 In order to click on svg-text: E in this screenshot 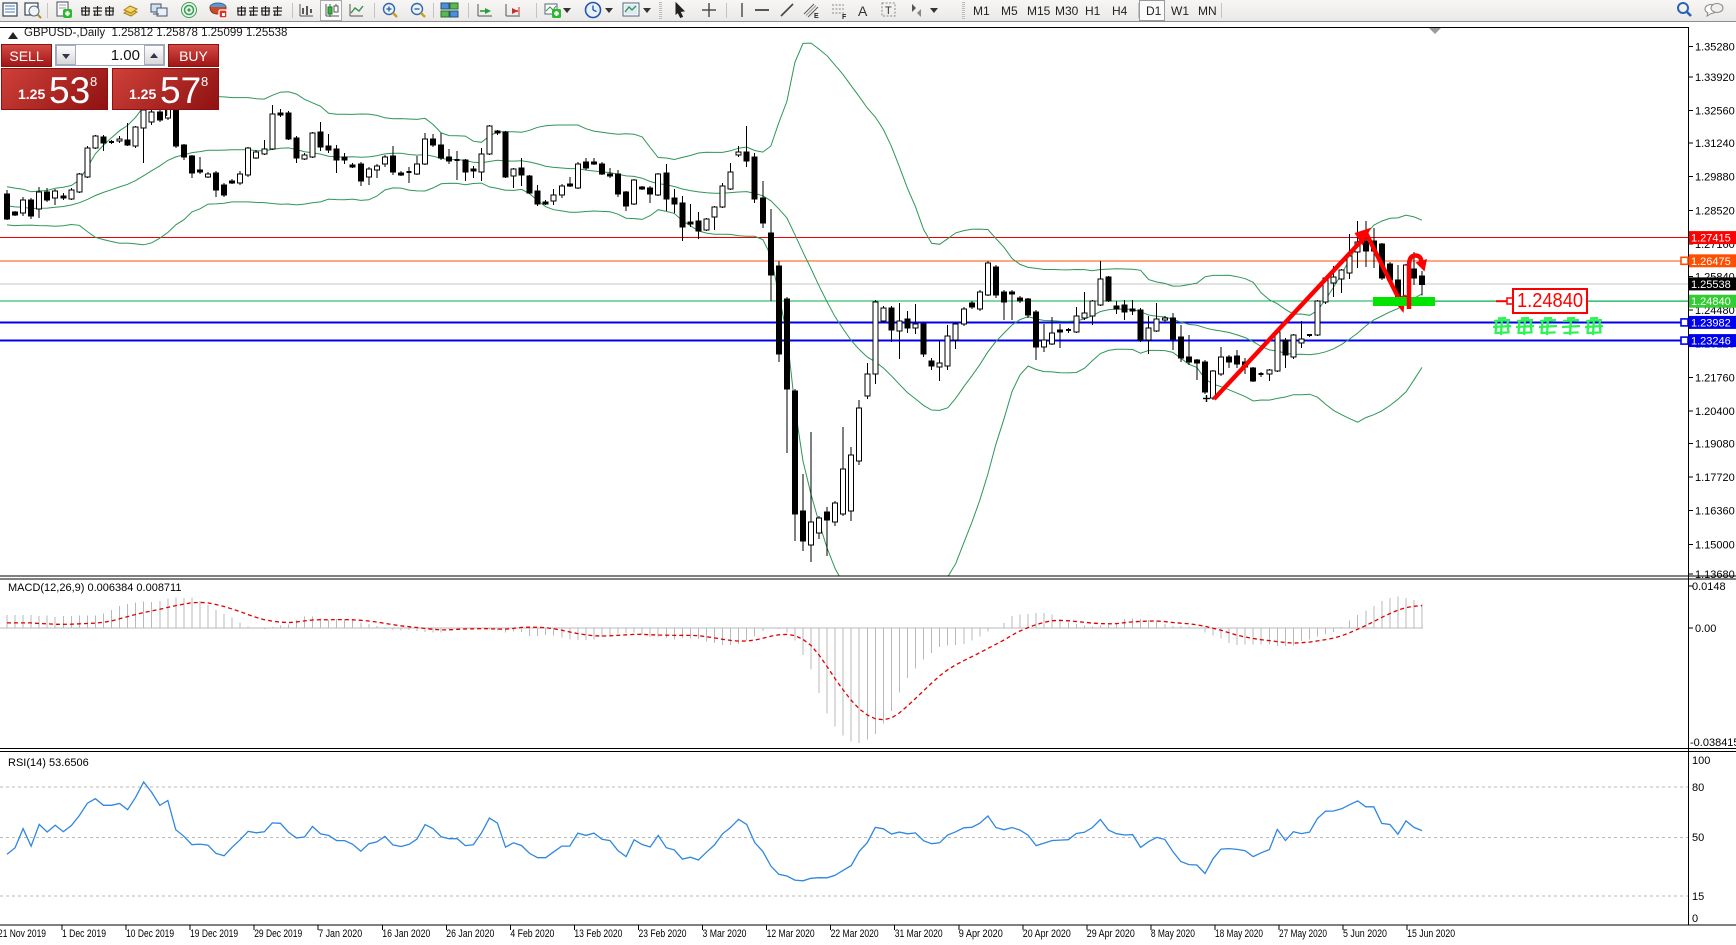, I will do `click(816, 16)`.